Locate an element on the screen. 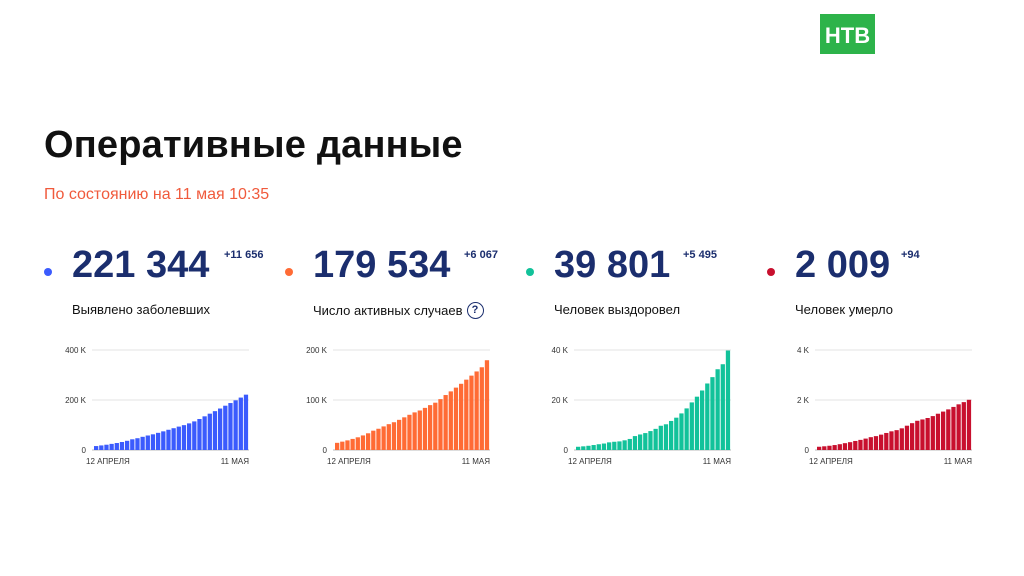  y-tick-label: 100 K is located at coordinates (317, 400).